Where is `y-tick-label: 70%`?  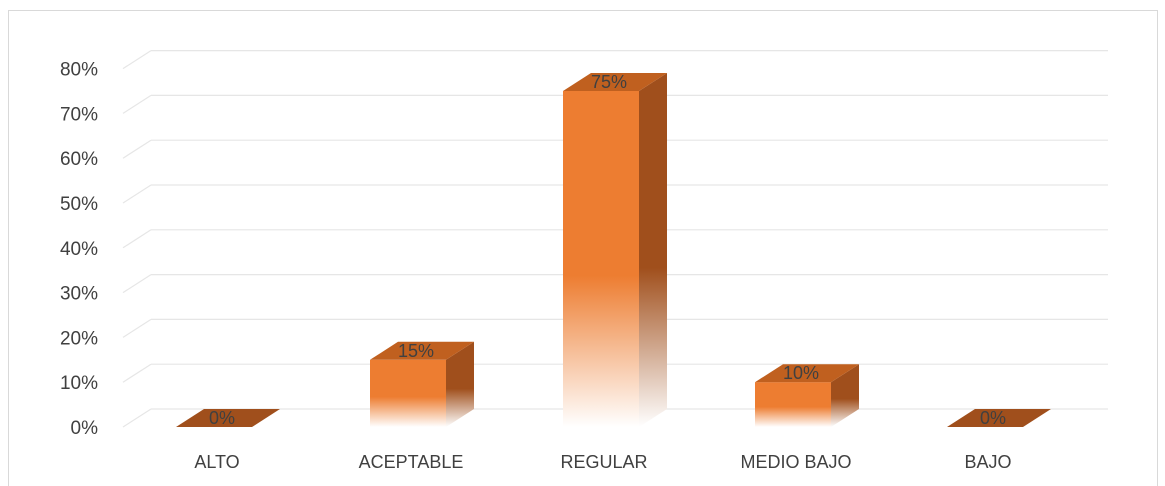 y-tick-label: 70% is located at coordinates (79, 114).